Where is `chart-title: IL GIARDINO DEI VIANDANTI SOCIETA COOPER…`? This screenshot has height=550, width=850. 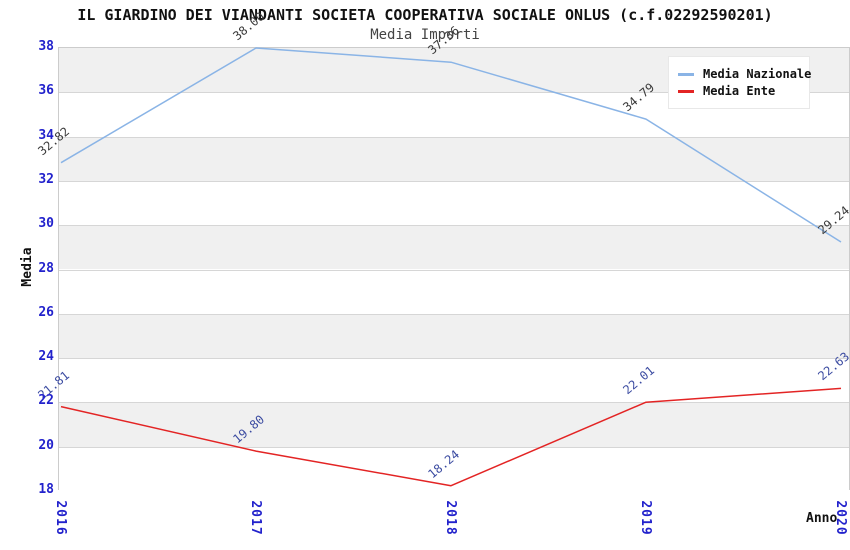
chart-title: IL GIARDINO DEI VIANDANTI SOCIETA COOPER… is located at coordinates (425, 15).